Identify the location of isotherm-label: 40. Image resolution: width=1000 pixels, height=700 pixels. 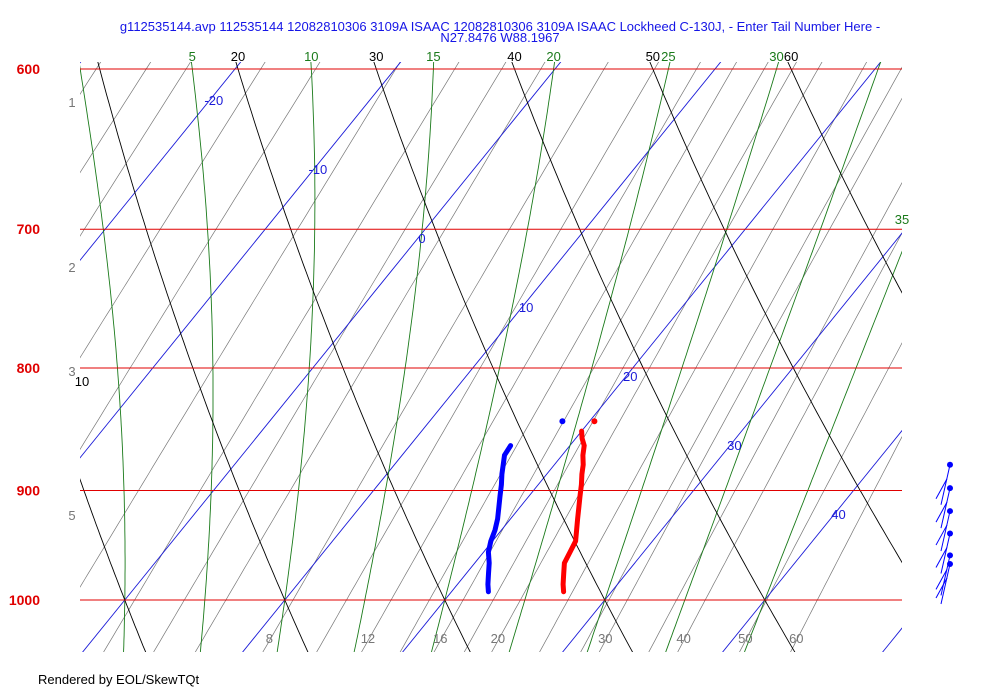
(838, 514).